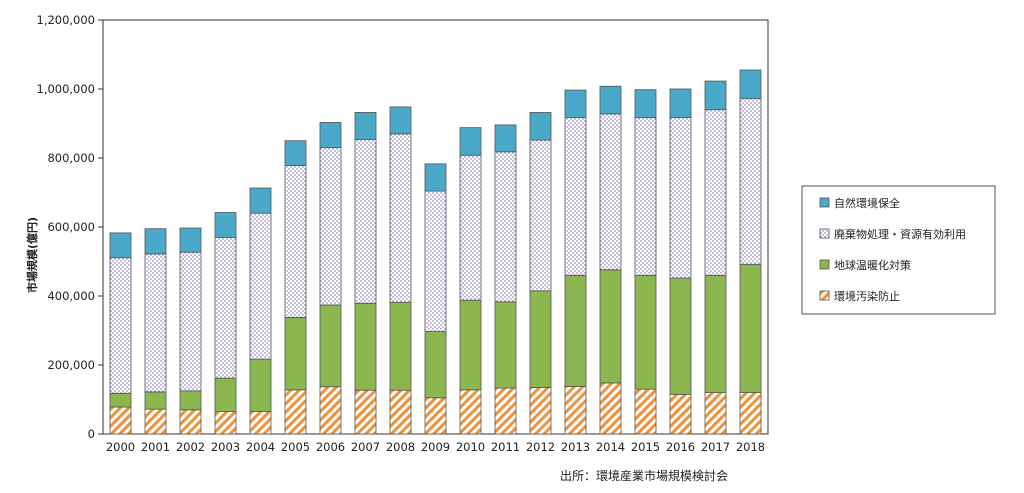  What do you see at coordinates (365, 412) in the screenshot?
I see `bar-segment-2007-s0` at bounding box center [365, 412].